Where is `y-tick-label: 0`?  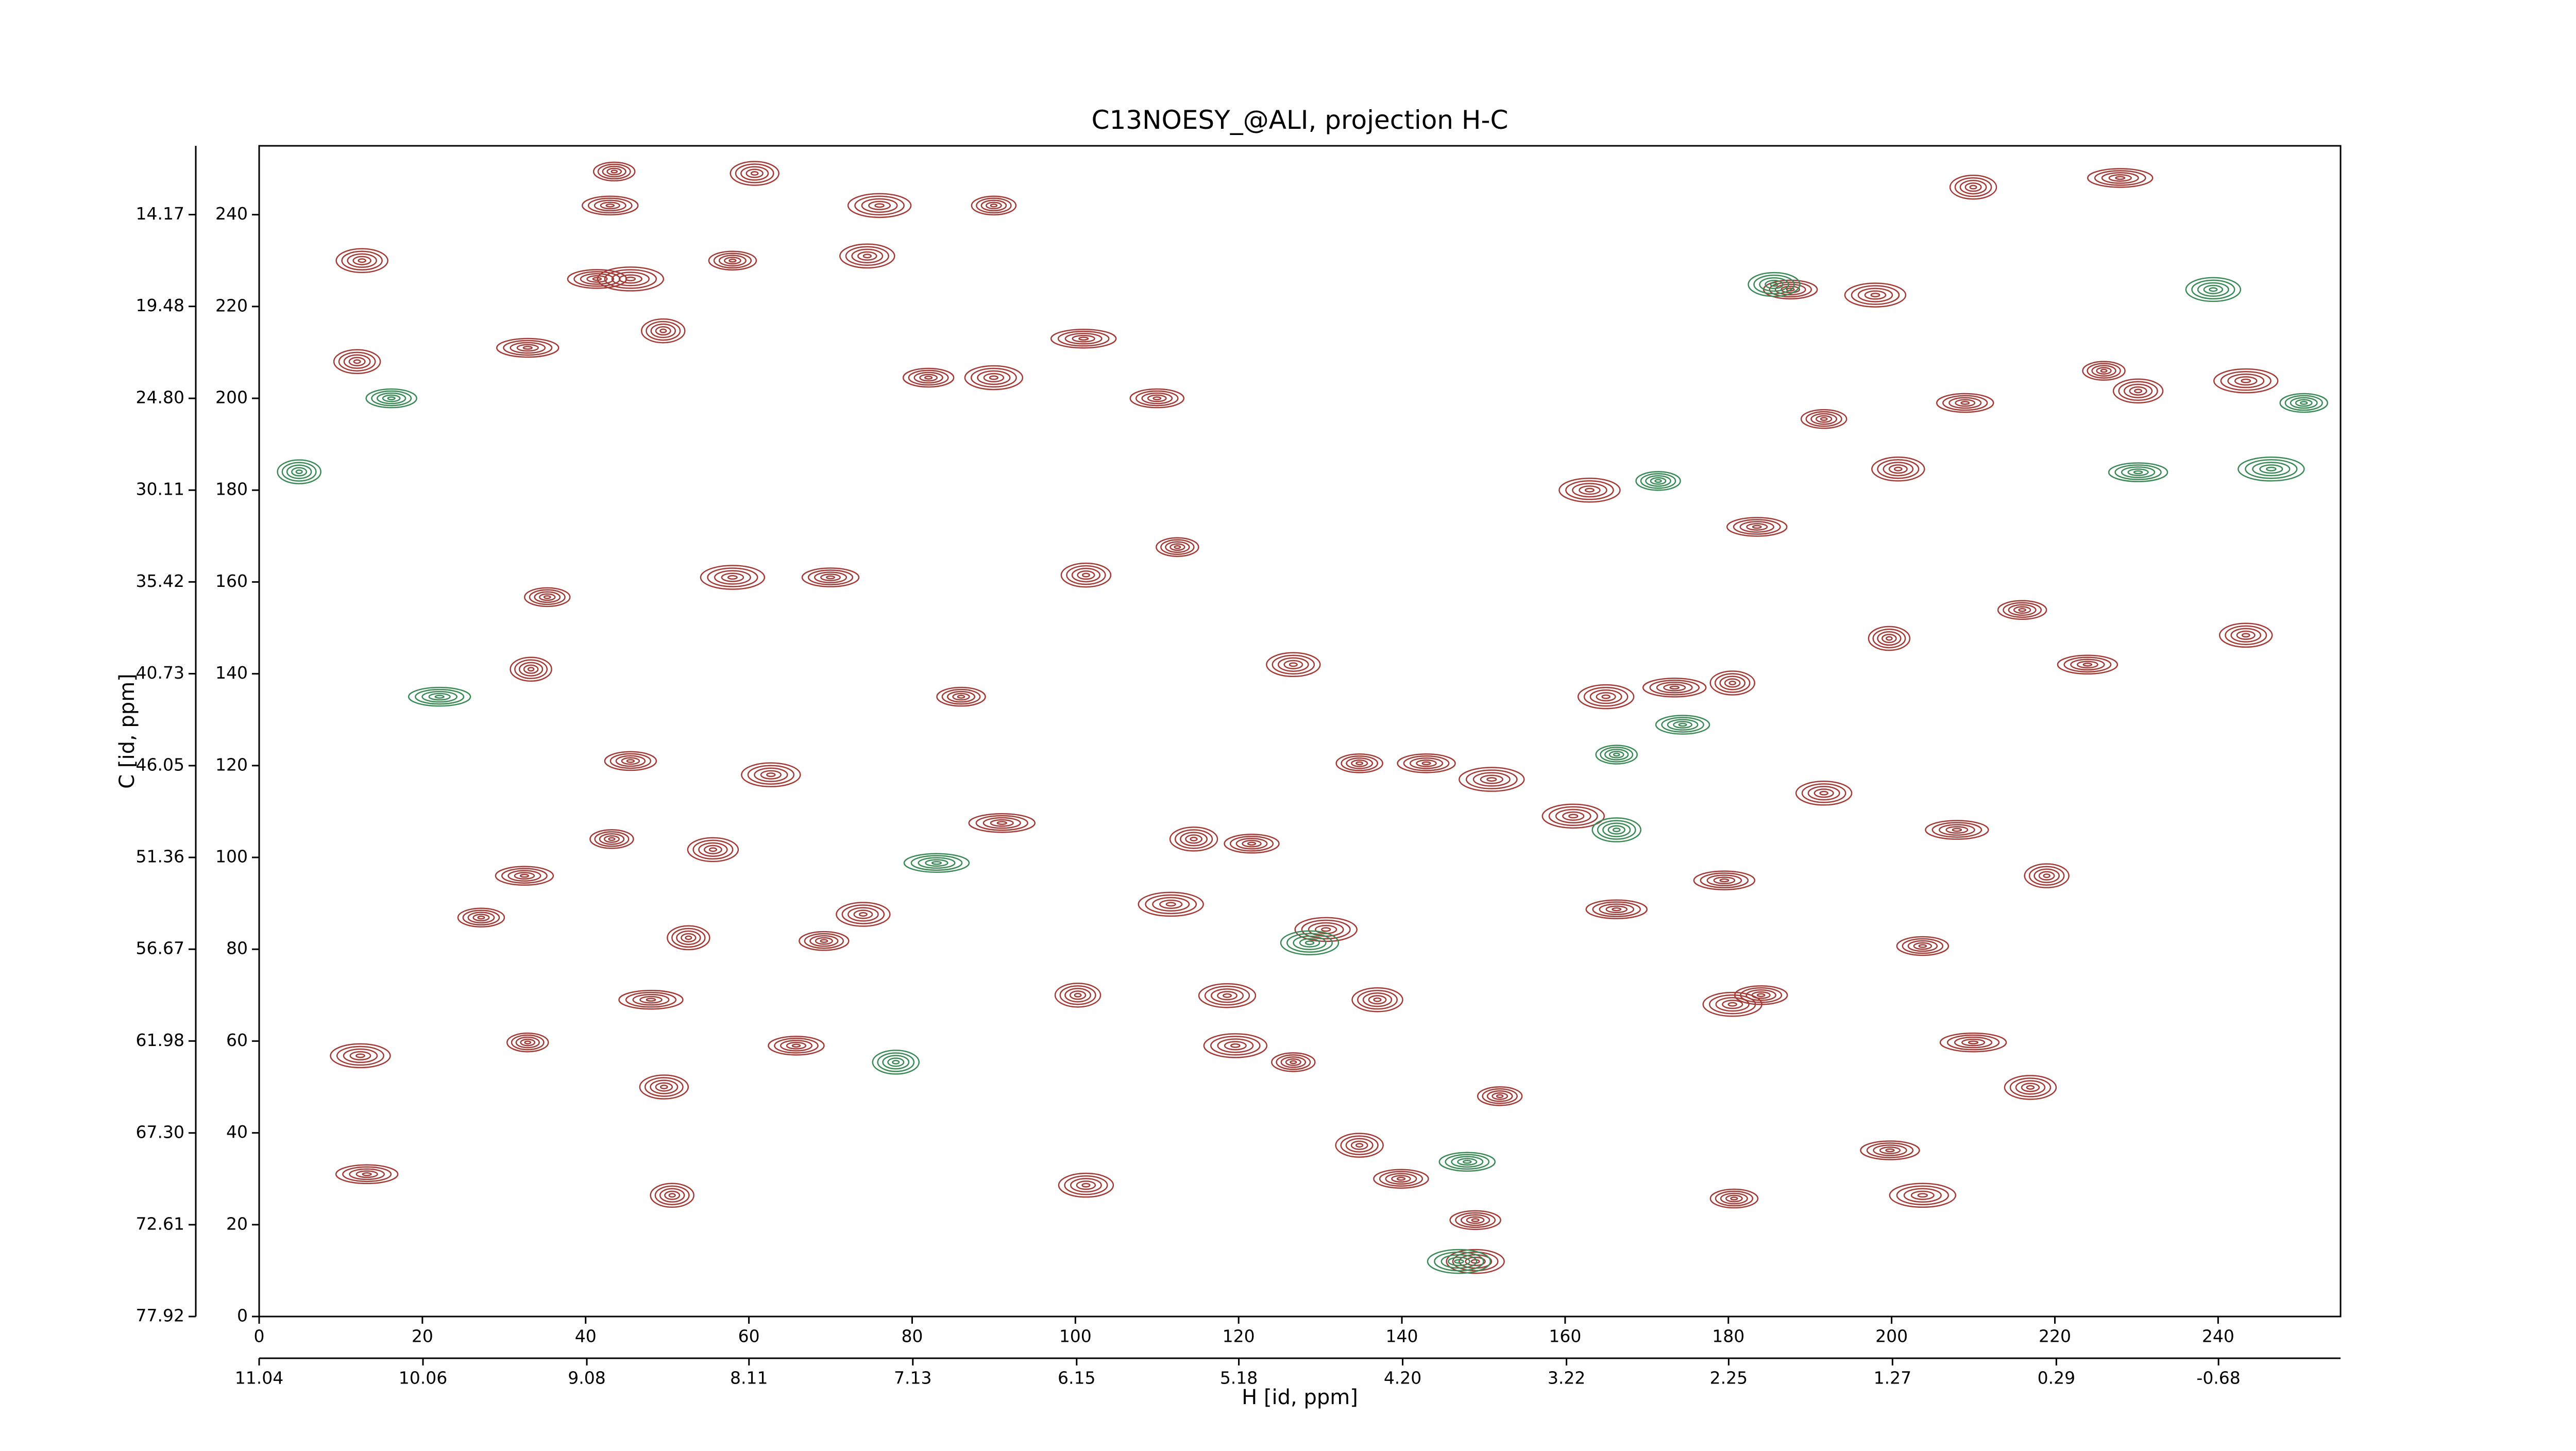 y-tick-label: 0 is located at coordinates (242, 1316).